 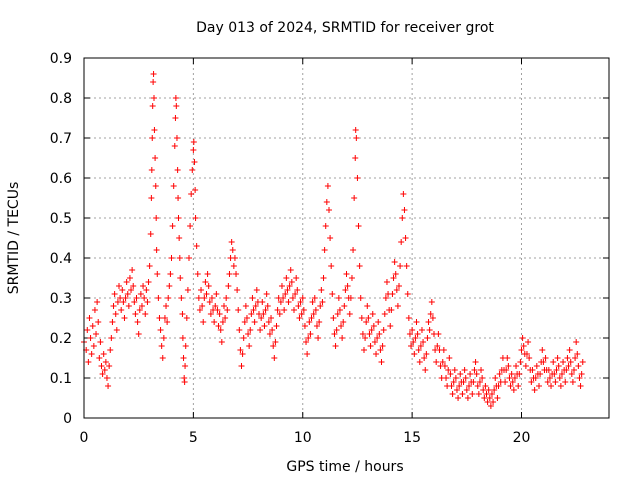 What do you see at coordinates (522, 438) in the screenshot?
I see `x-tick-label: 20` at bounding box center [522, 438].